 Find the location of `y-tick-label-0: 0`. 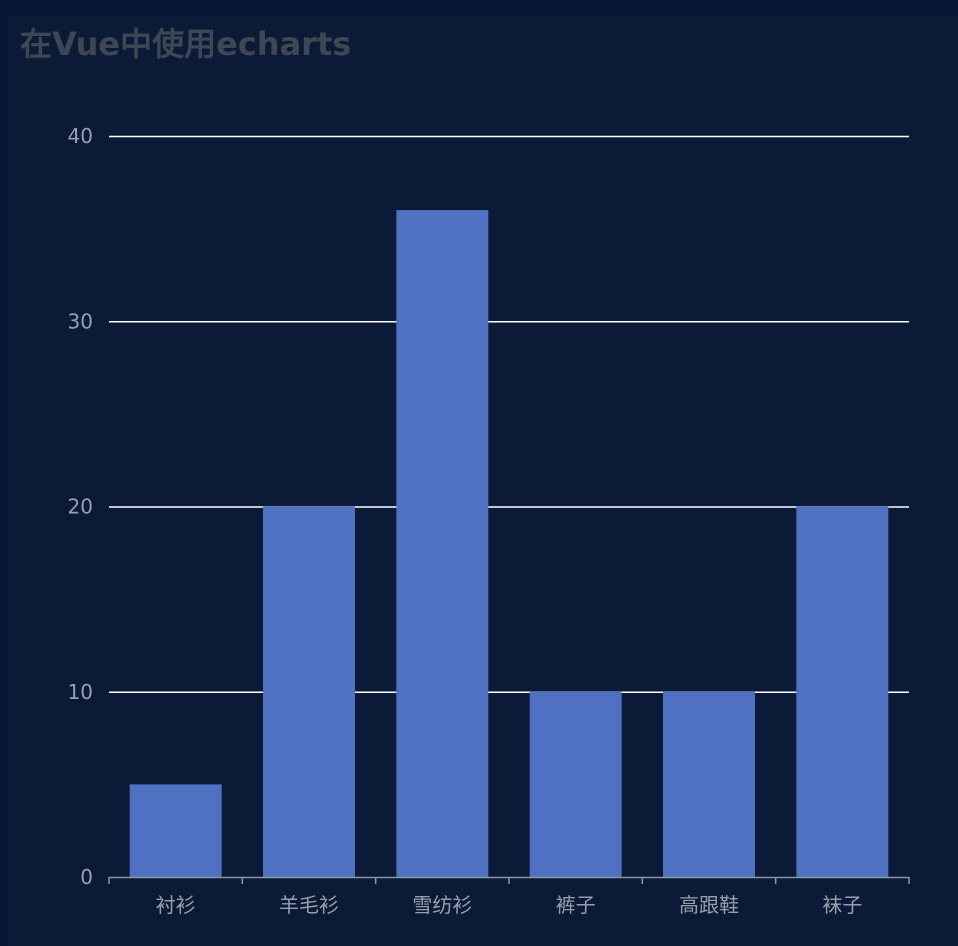

y-tick-label-0: 0 is located at coordinates (86, 877).